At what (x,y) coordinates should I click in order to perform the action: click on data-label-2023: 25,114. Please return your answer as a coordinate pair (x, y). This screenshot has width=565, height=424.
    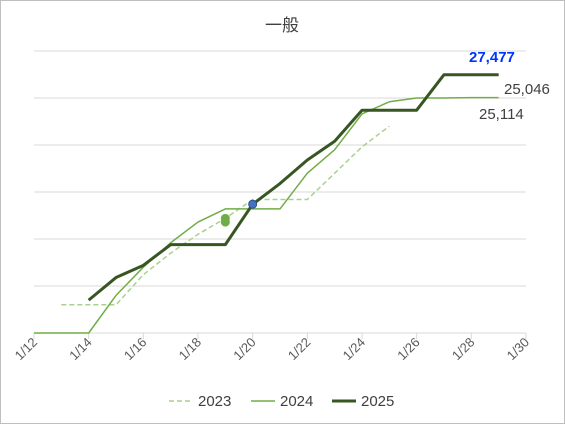
    Looking at the image, I should click on (501, 114).